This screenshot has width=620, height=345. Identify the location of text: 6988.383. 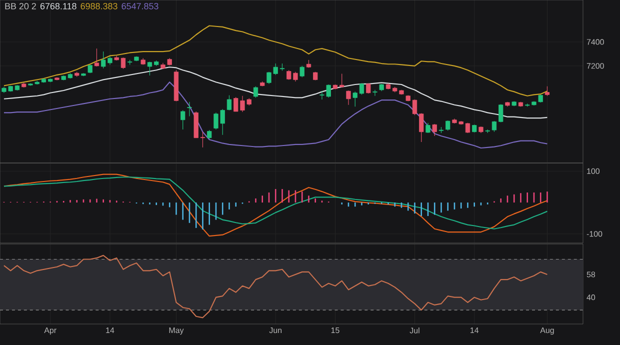
(99, 6).